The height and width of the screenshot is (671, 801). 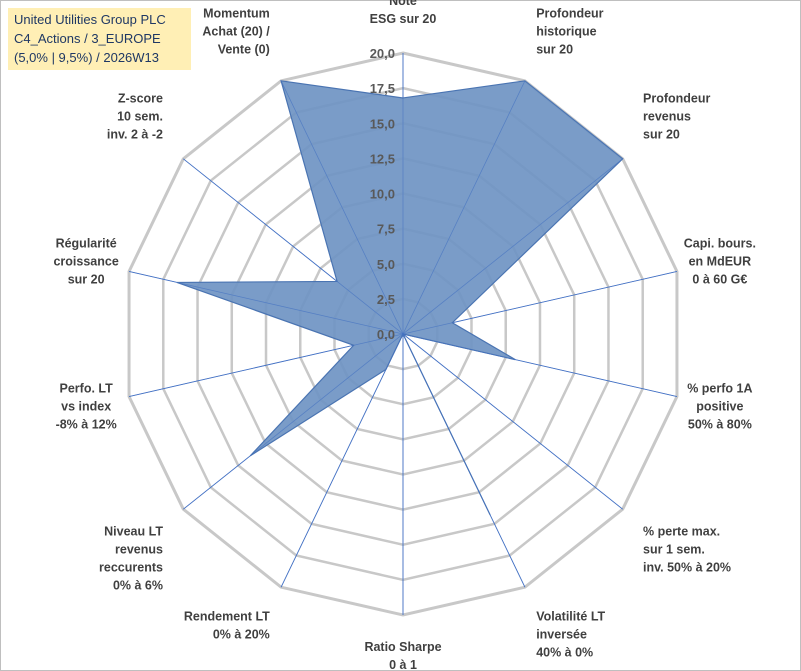 I want to click on tick-label: 5,0, so click(x=386, y=264).